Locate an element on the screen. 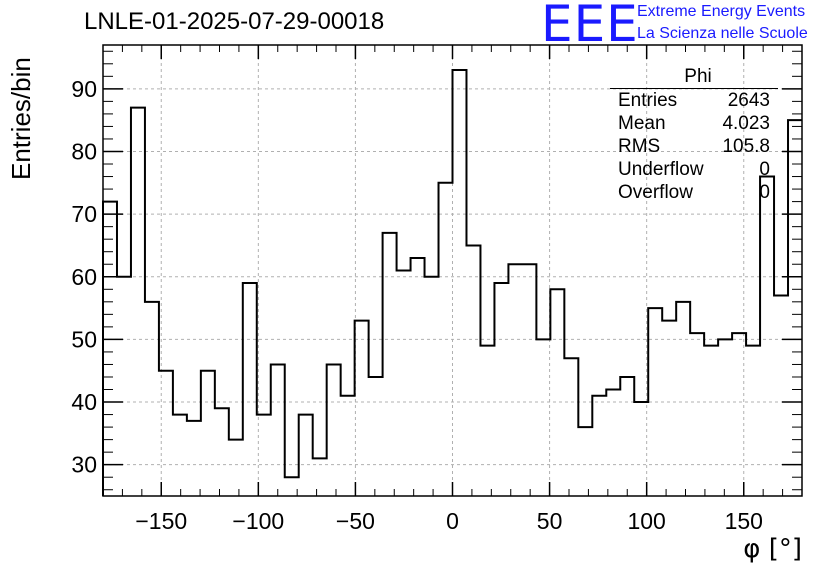 The height and width of the screenshot is (572, 836). y-tick-label: 80 is located at coordinates (84, 151).